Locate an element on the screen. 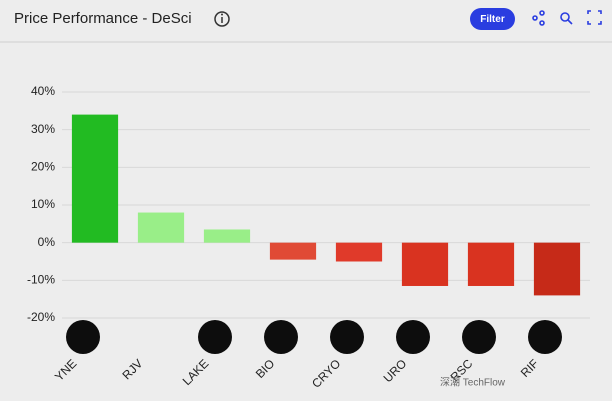 This screenshot has height=401, width=612. y-tick-label: 30% is located at coordinates (43, 129).